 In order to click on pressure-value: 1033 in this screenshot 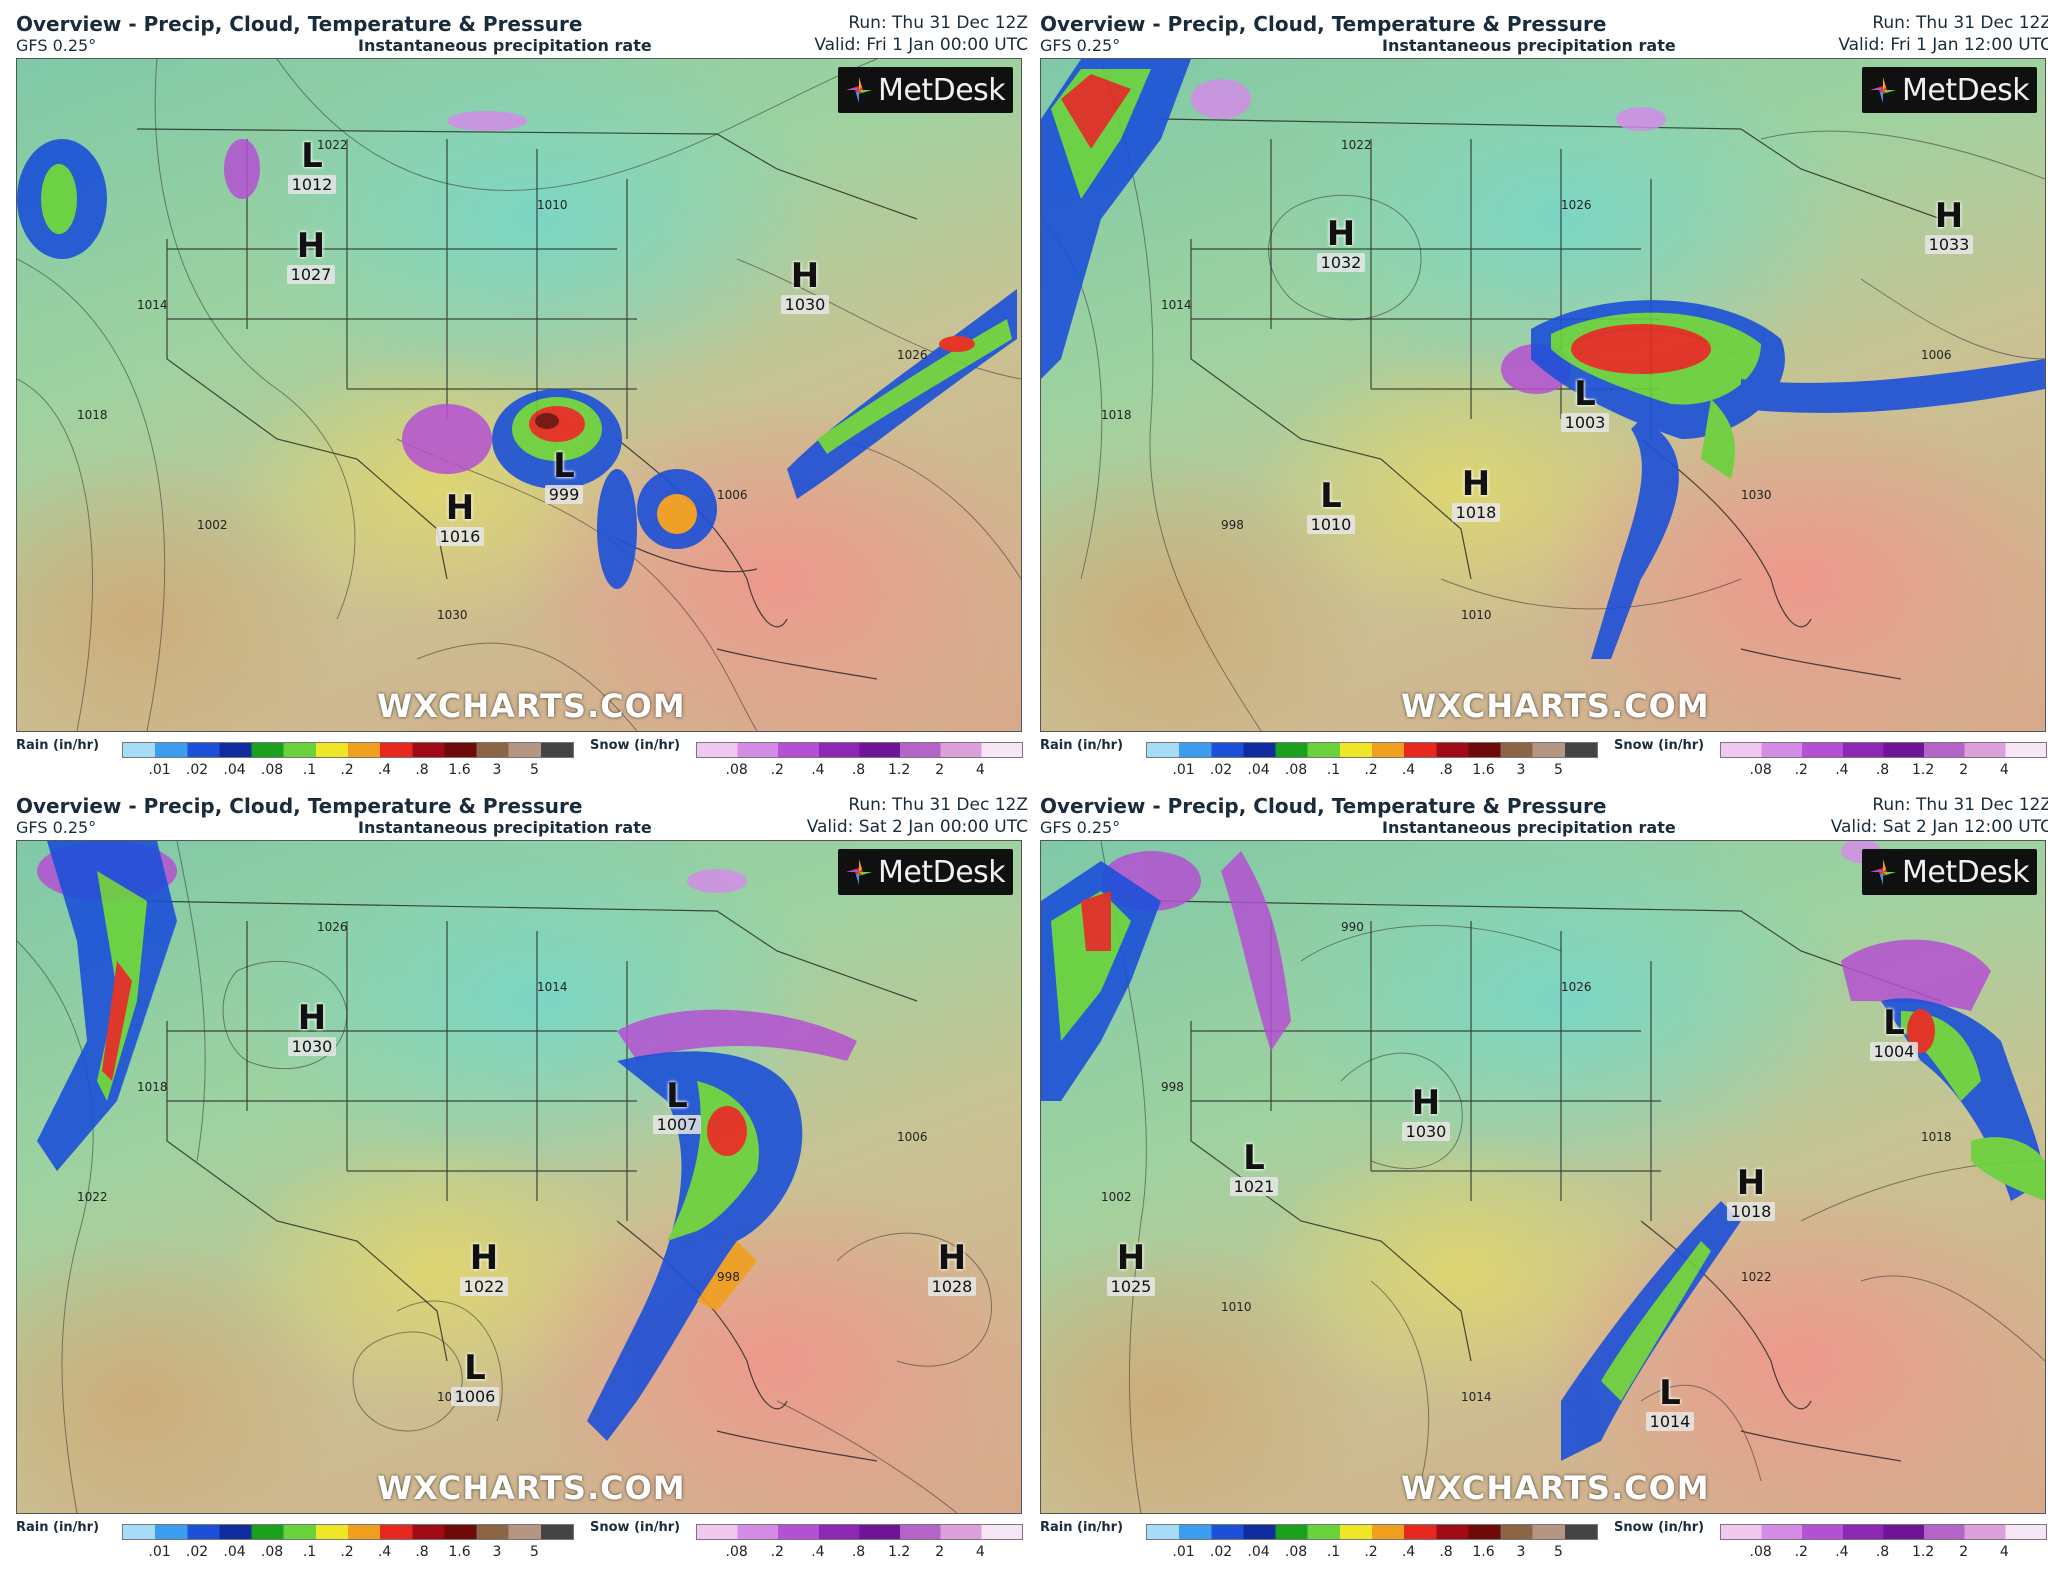, I will do `click(1949, 244)`.